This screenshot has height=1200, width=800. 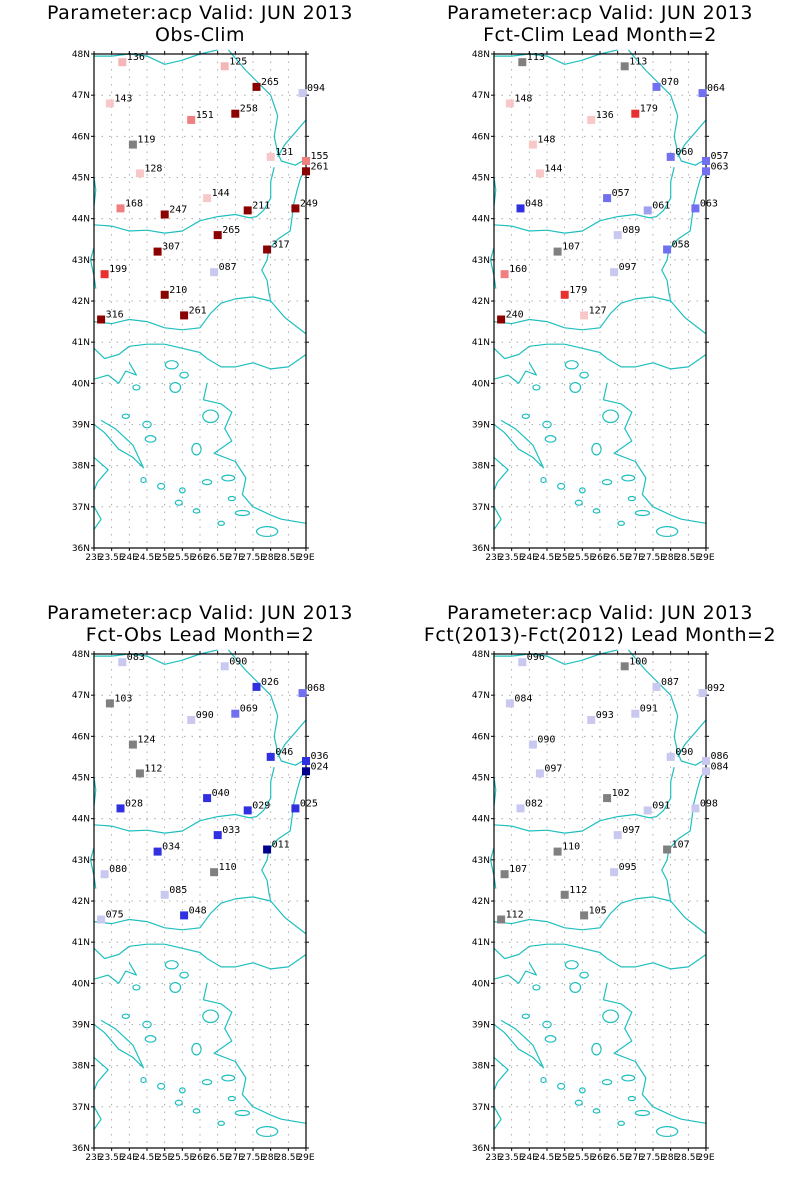 What do you see at coordinates (238, 661) in the screenshot?
I see `station-value-label: 090` at bounding box center [238, 661].